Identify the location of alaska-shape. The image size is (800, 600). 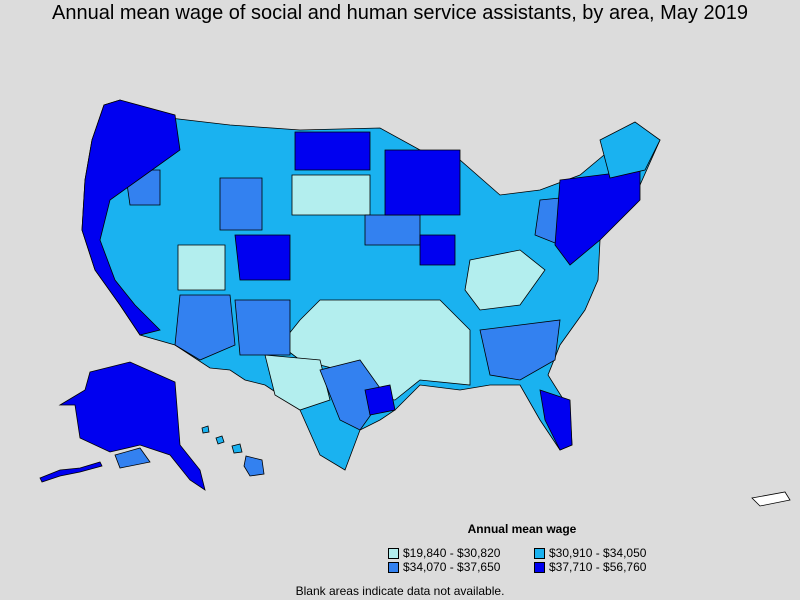
(132, 426).